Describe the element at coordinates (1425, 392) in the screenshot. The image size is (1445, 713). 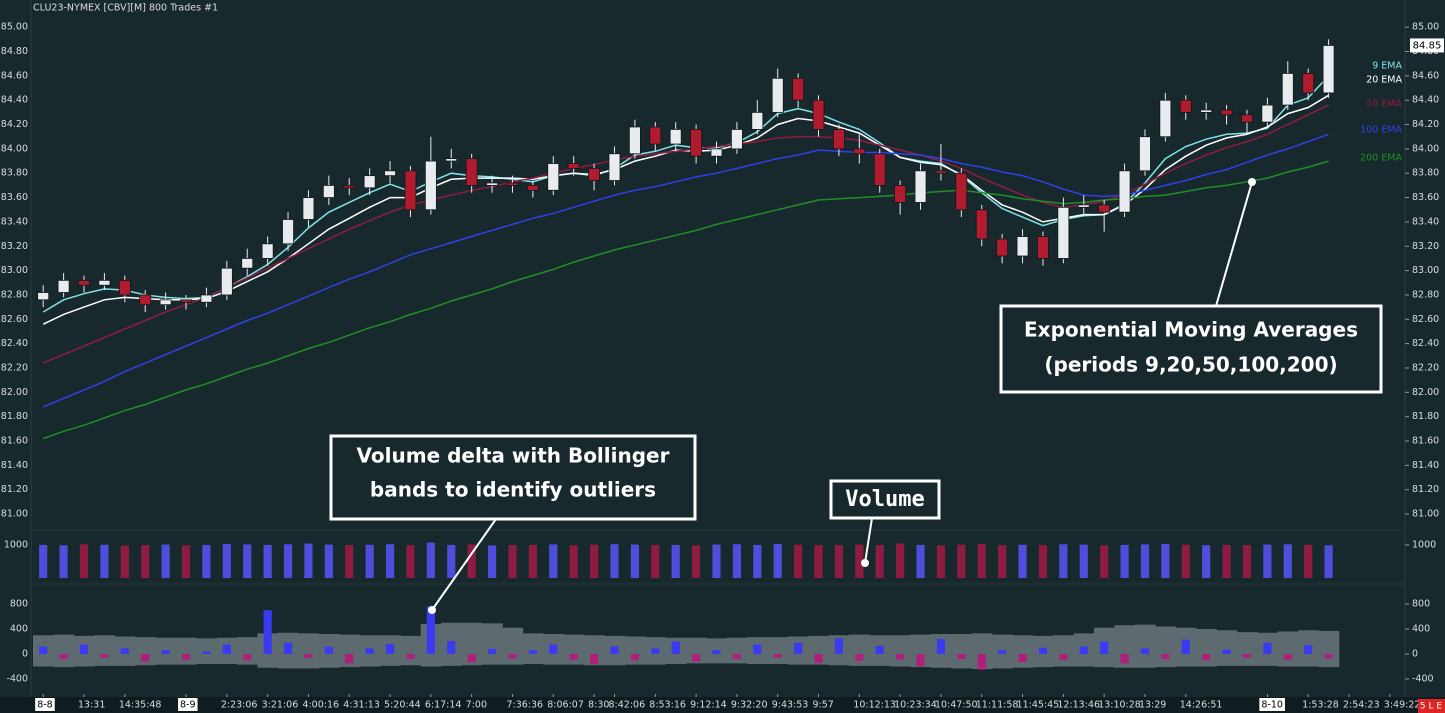
I see `y-tick-label: 82.00` at that location.